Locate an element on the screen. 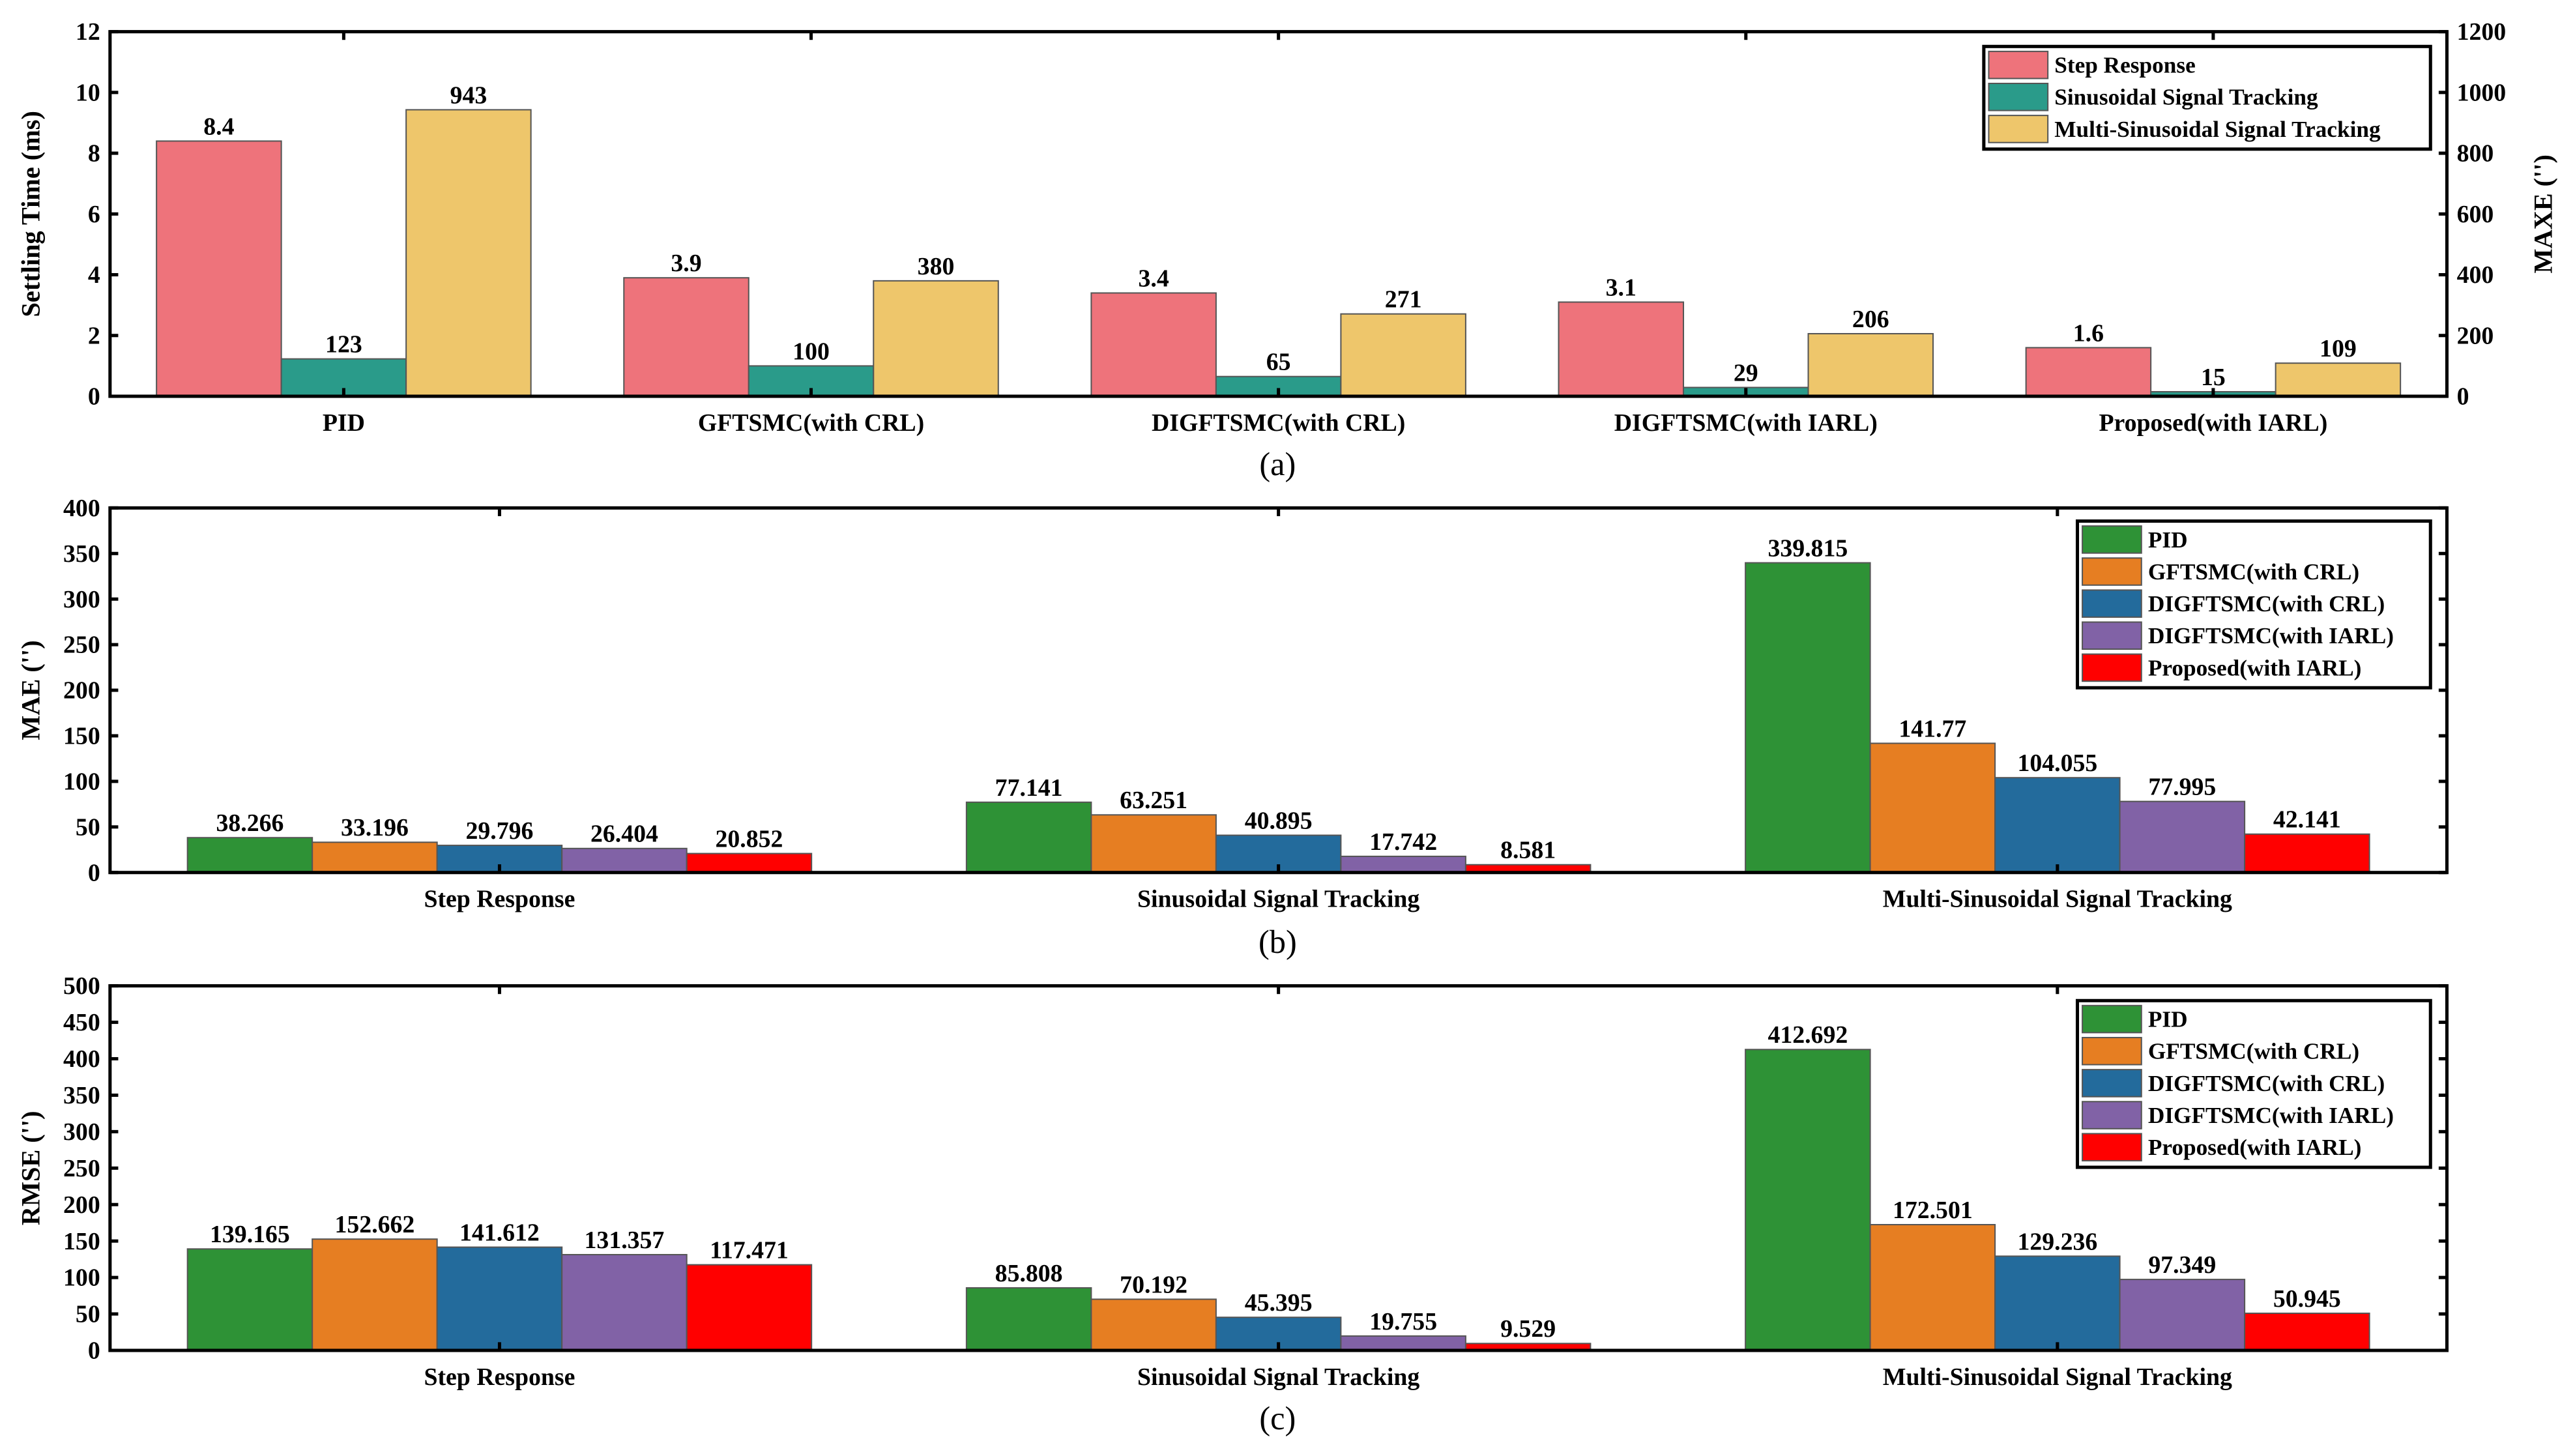 The width and height of the screenshot is (2575, 1456). data-label: 26.404 is located at coordinates (624, 834).